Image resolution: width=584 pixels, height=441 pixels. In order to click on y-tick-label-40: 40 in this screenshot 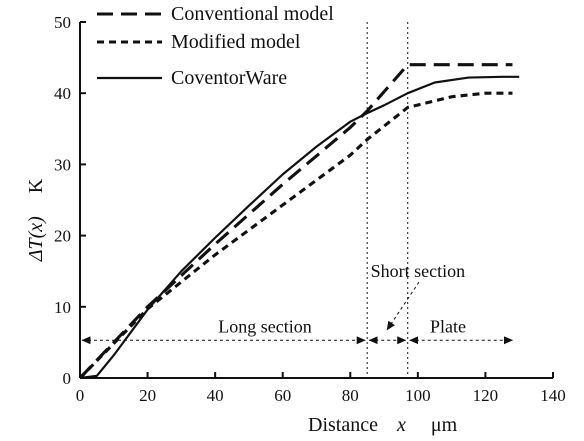, I will do `click(62, 93)`.